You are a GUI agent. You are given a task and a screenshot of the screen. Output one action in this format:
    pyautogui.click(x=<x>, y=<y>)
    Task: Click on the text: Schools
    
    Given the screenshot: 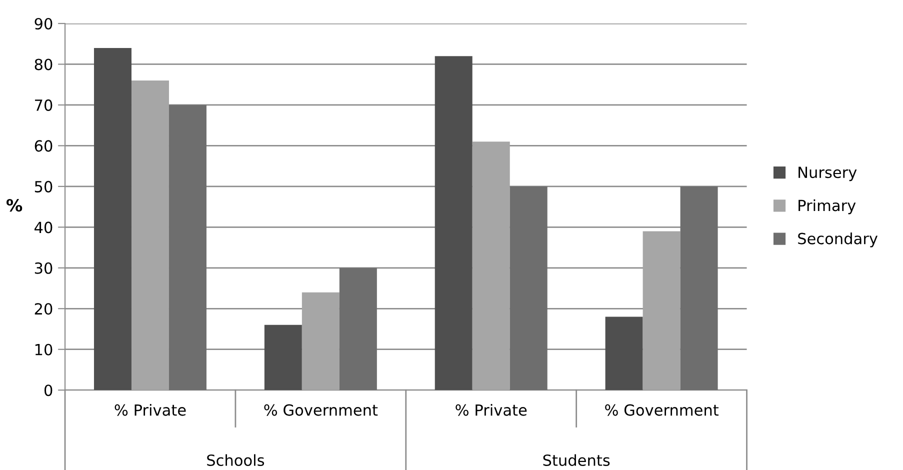 What is the action you would take?
    pyautogui.click(x=235, y=460)
    